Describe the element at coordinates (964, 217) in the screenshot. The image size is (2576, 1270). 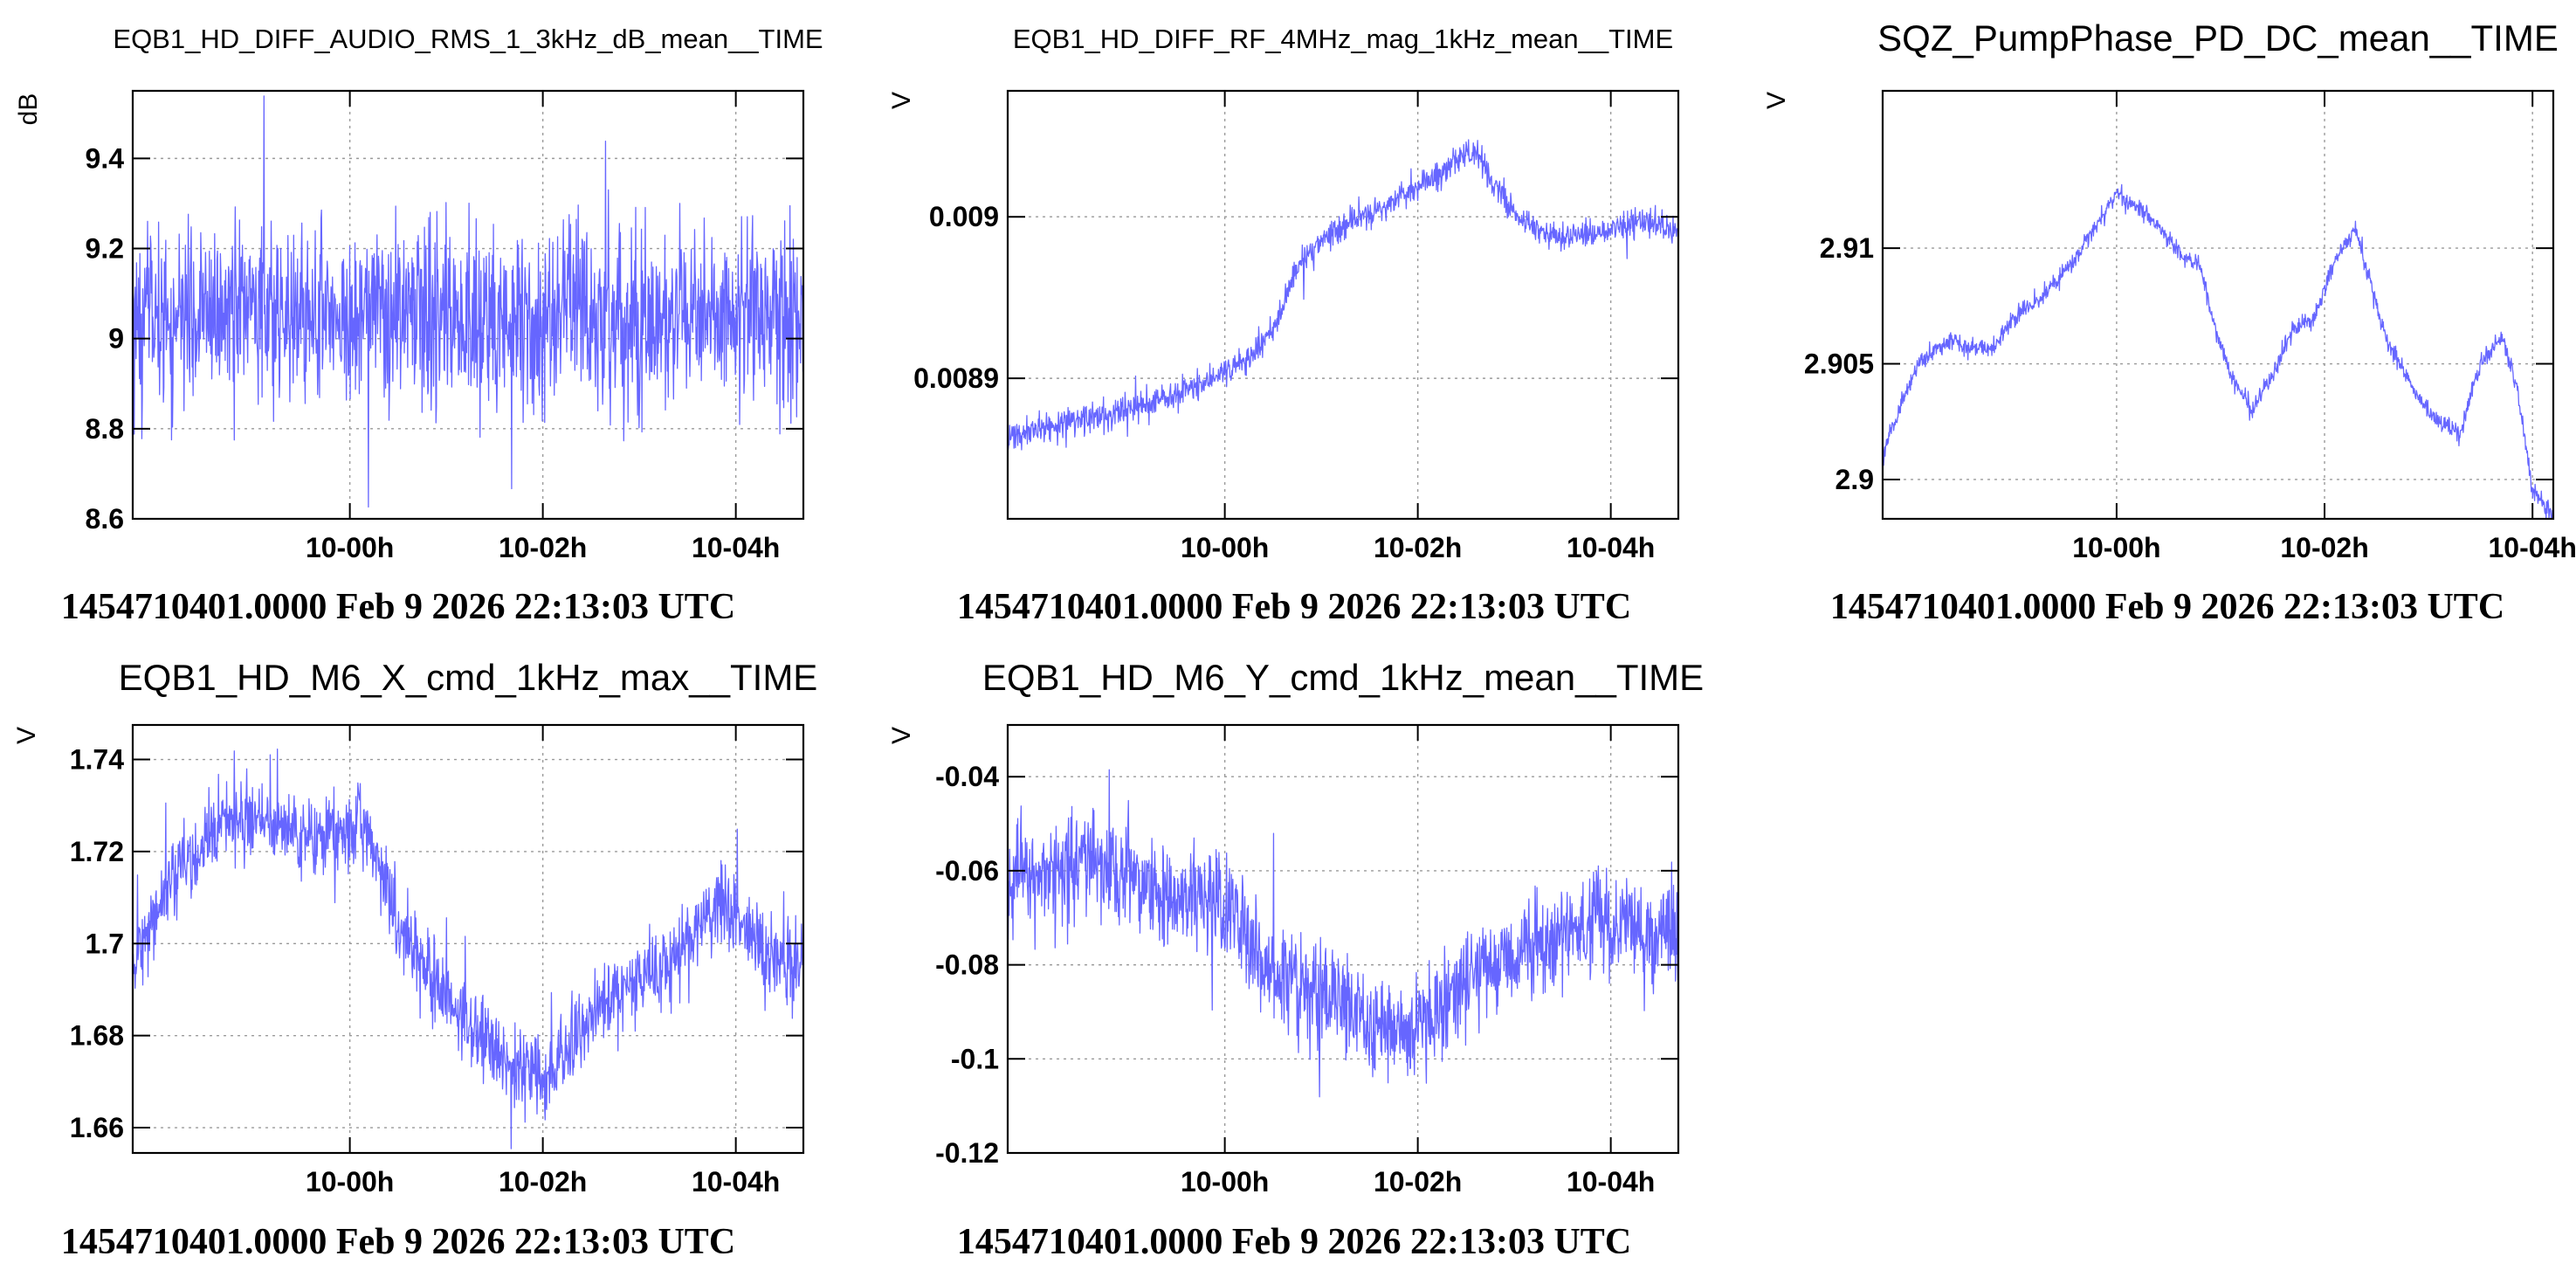
I see `y-tick-label: 0.009` at that location.